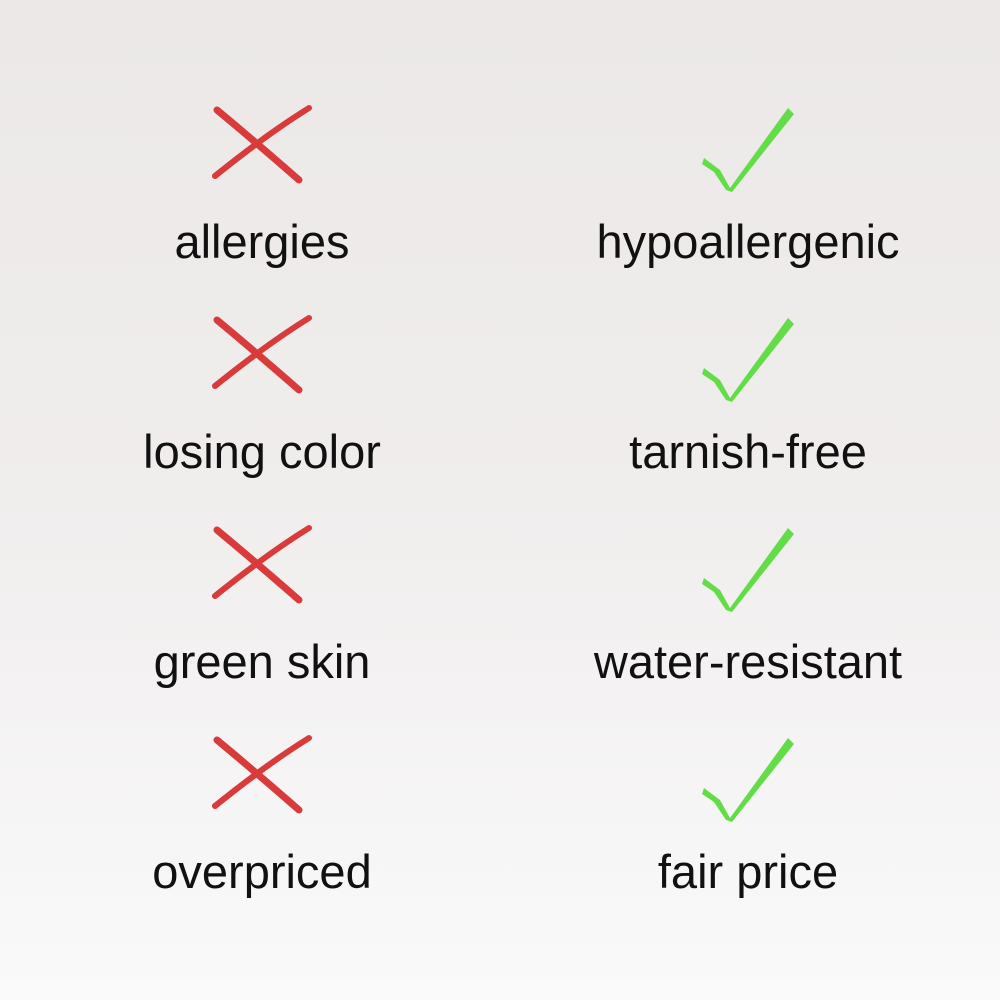  What do you see at coordinates (262, 871) in the screenshot?
I see `problem-label: overpriced` at bounding box center [262, 871].